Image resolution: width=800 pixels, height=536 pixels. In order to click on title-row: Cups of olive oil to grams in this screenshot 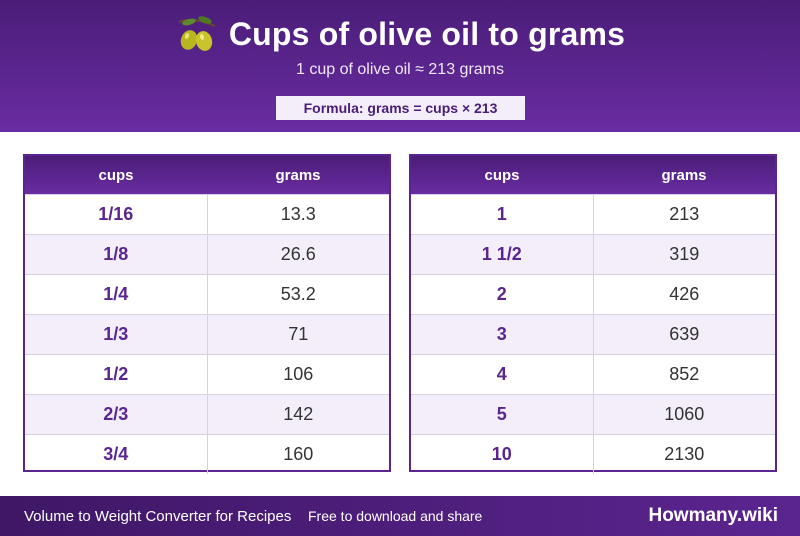, I will do `click(400, 34)`.